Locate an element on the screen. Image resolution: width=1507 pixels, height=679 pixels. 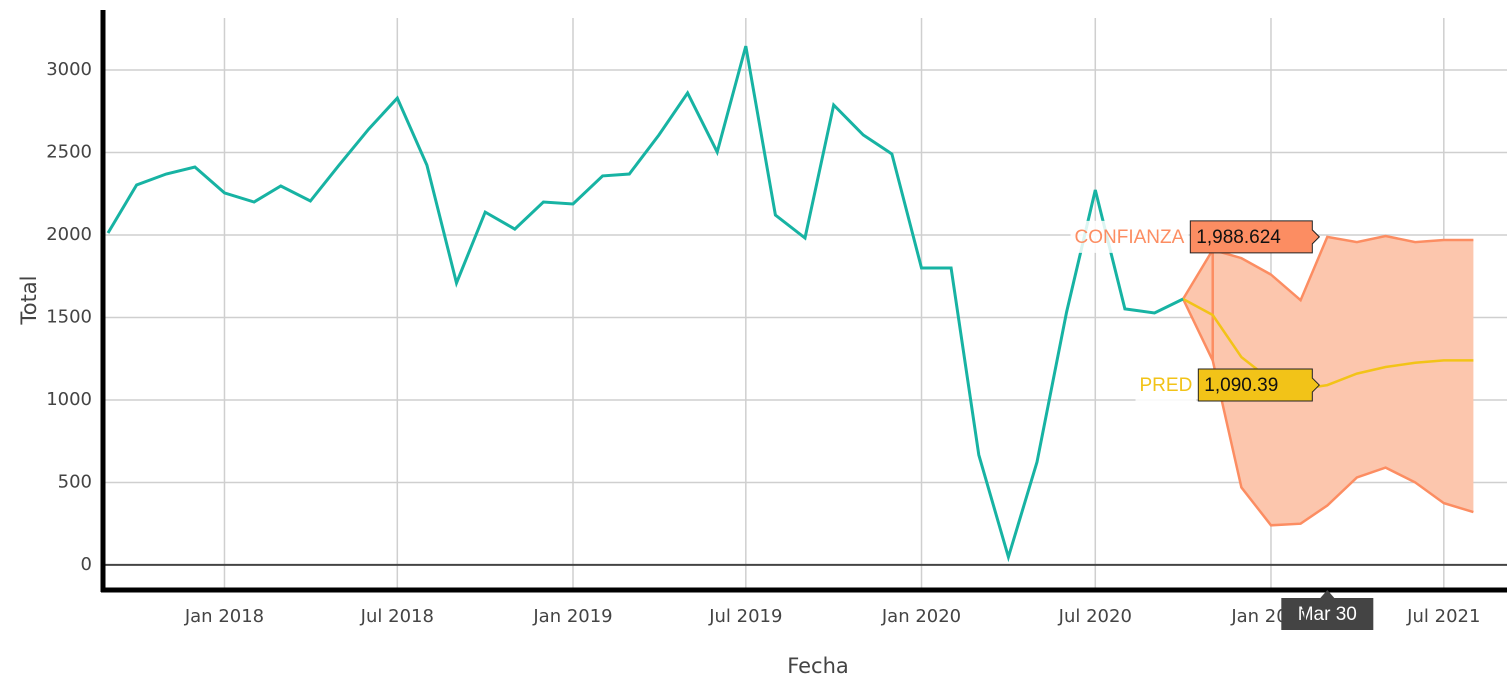
x-tick-label: Jul 2018 is located at coordinates (397, 616).